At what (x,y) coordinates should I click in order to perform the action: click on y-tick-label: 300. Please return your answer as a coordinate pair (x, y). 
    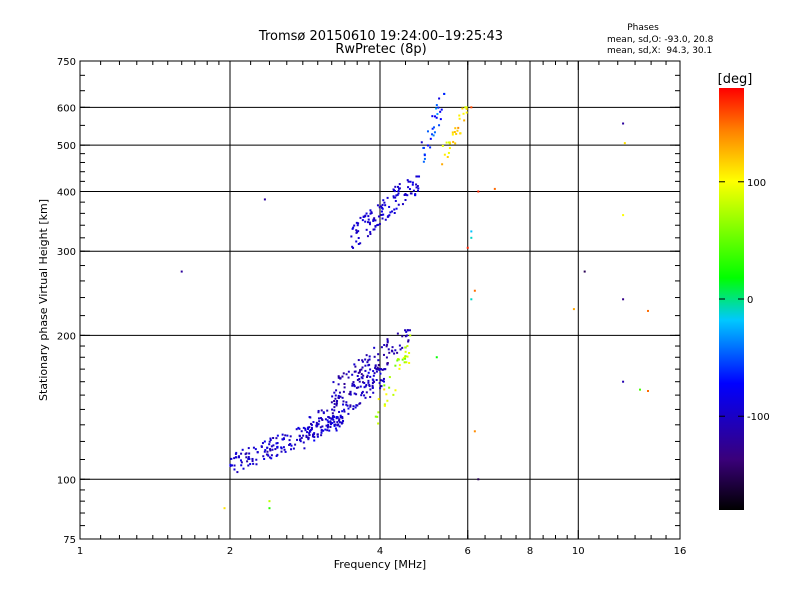
    Looking at the image, I should click on (66, 252).